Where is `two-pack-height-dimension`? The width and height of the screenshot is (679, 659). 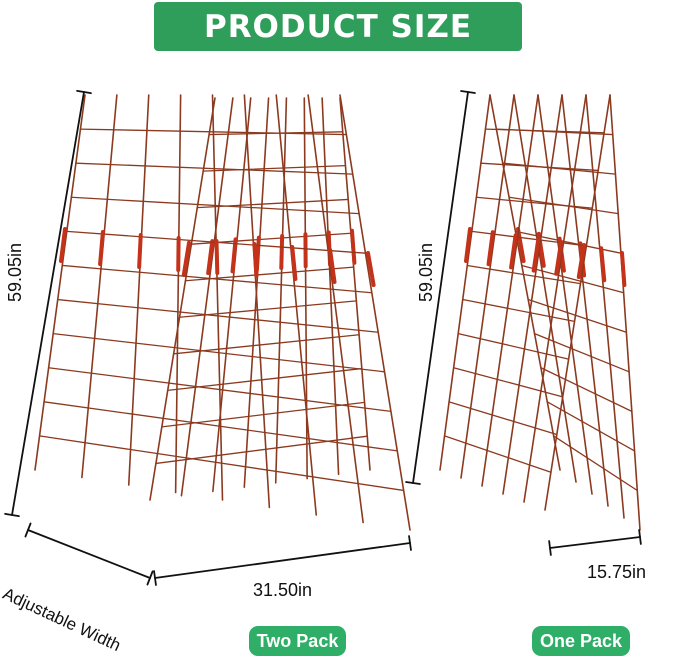 two-pack-height-dimension is located at coordinates (48, 303).